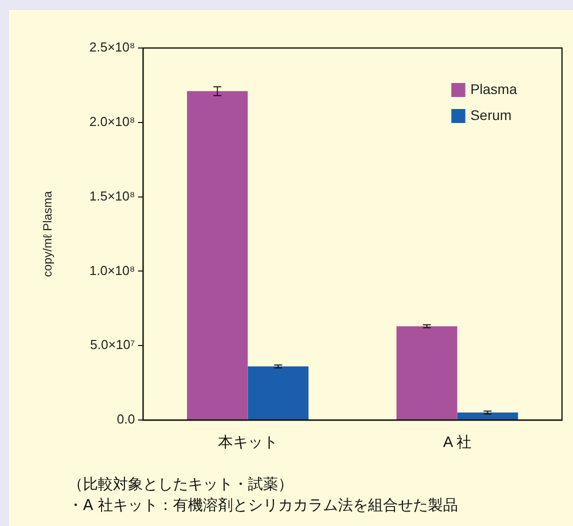  What do you see at coordinates (112, 196) in the screenshot?
I see `y-tick-label: 1.5×10⁸` at bounding box center [112, 196].